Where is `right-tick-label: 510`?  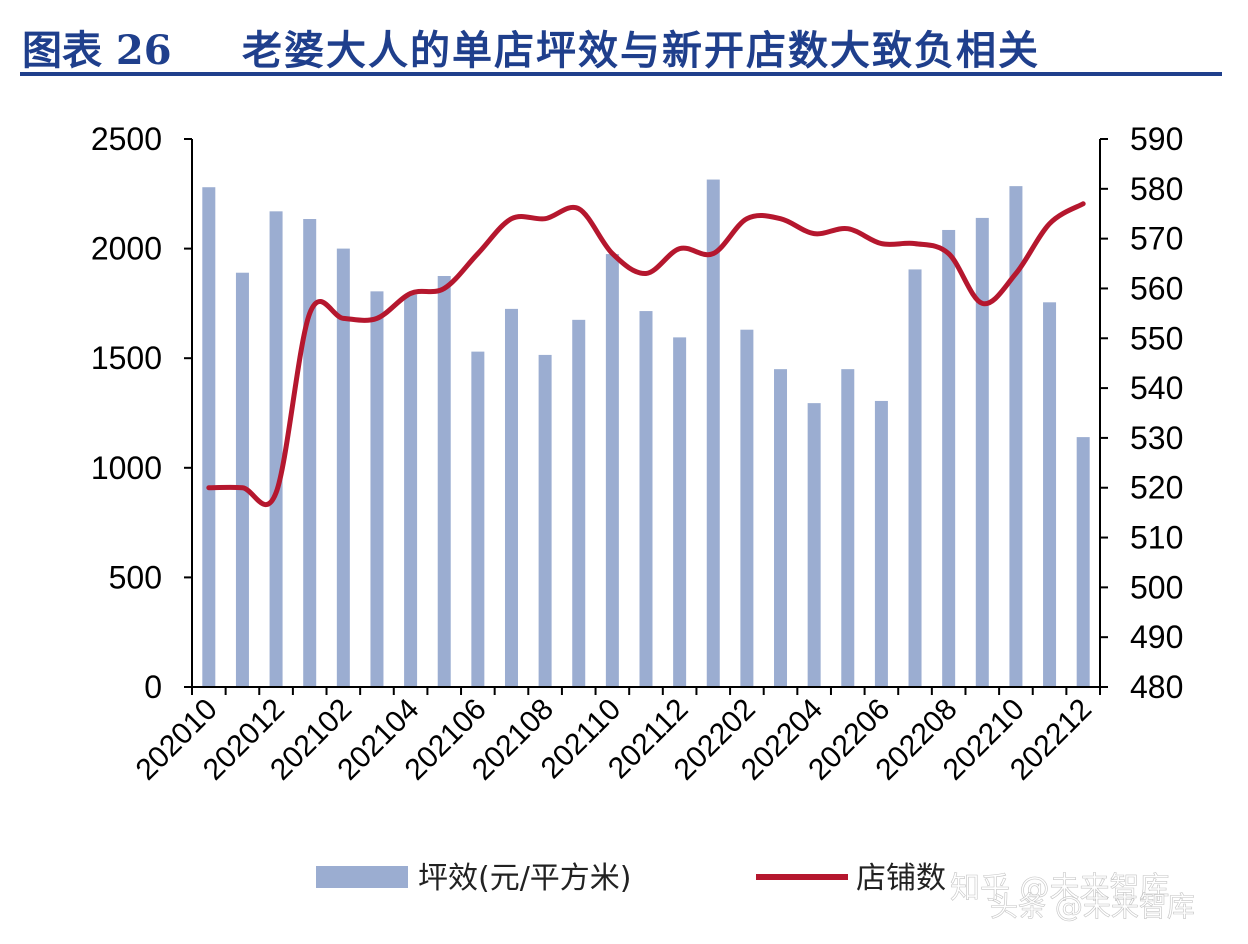 right-tick-label: 510 is located at coordinates (1156, 538).